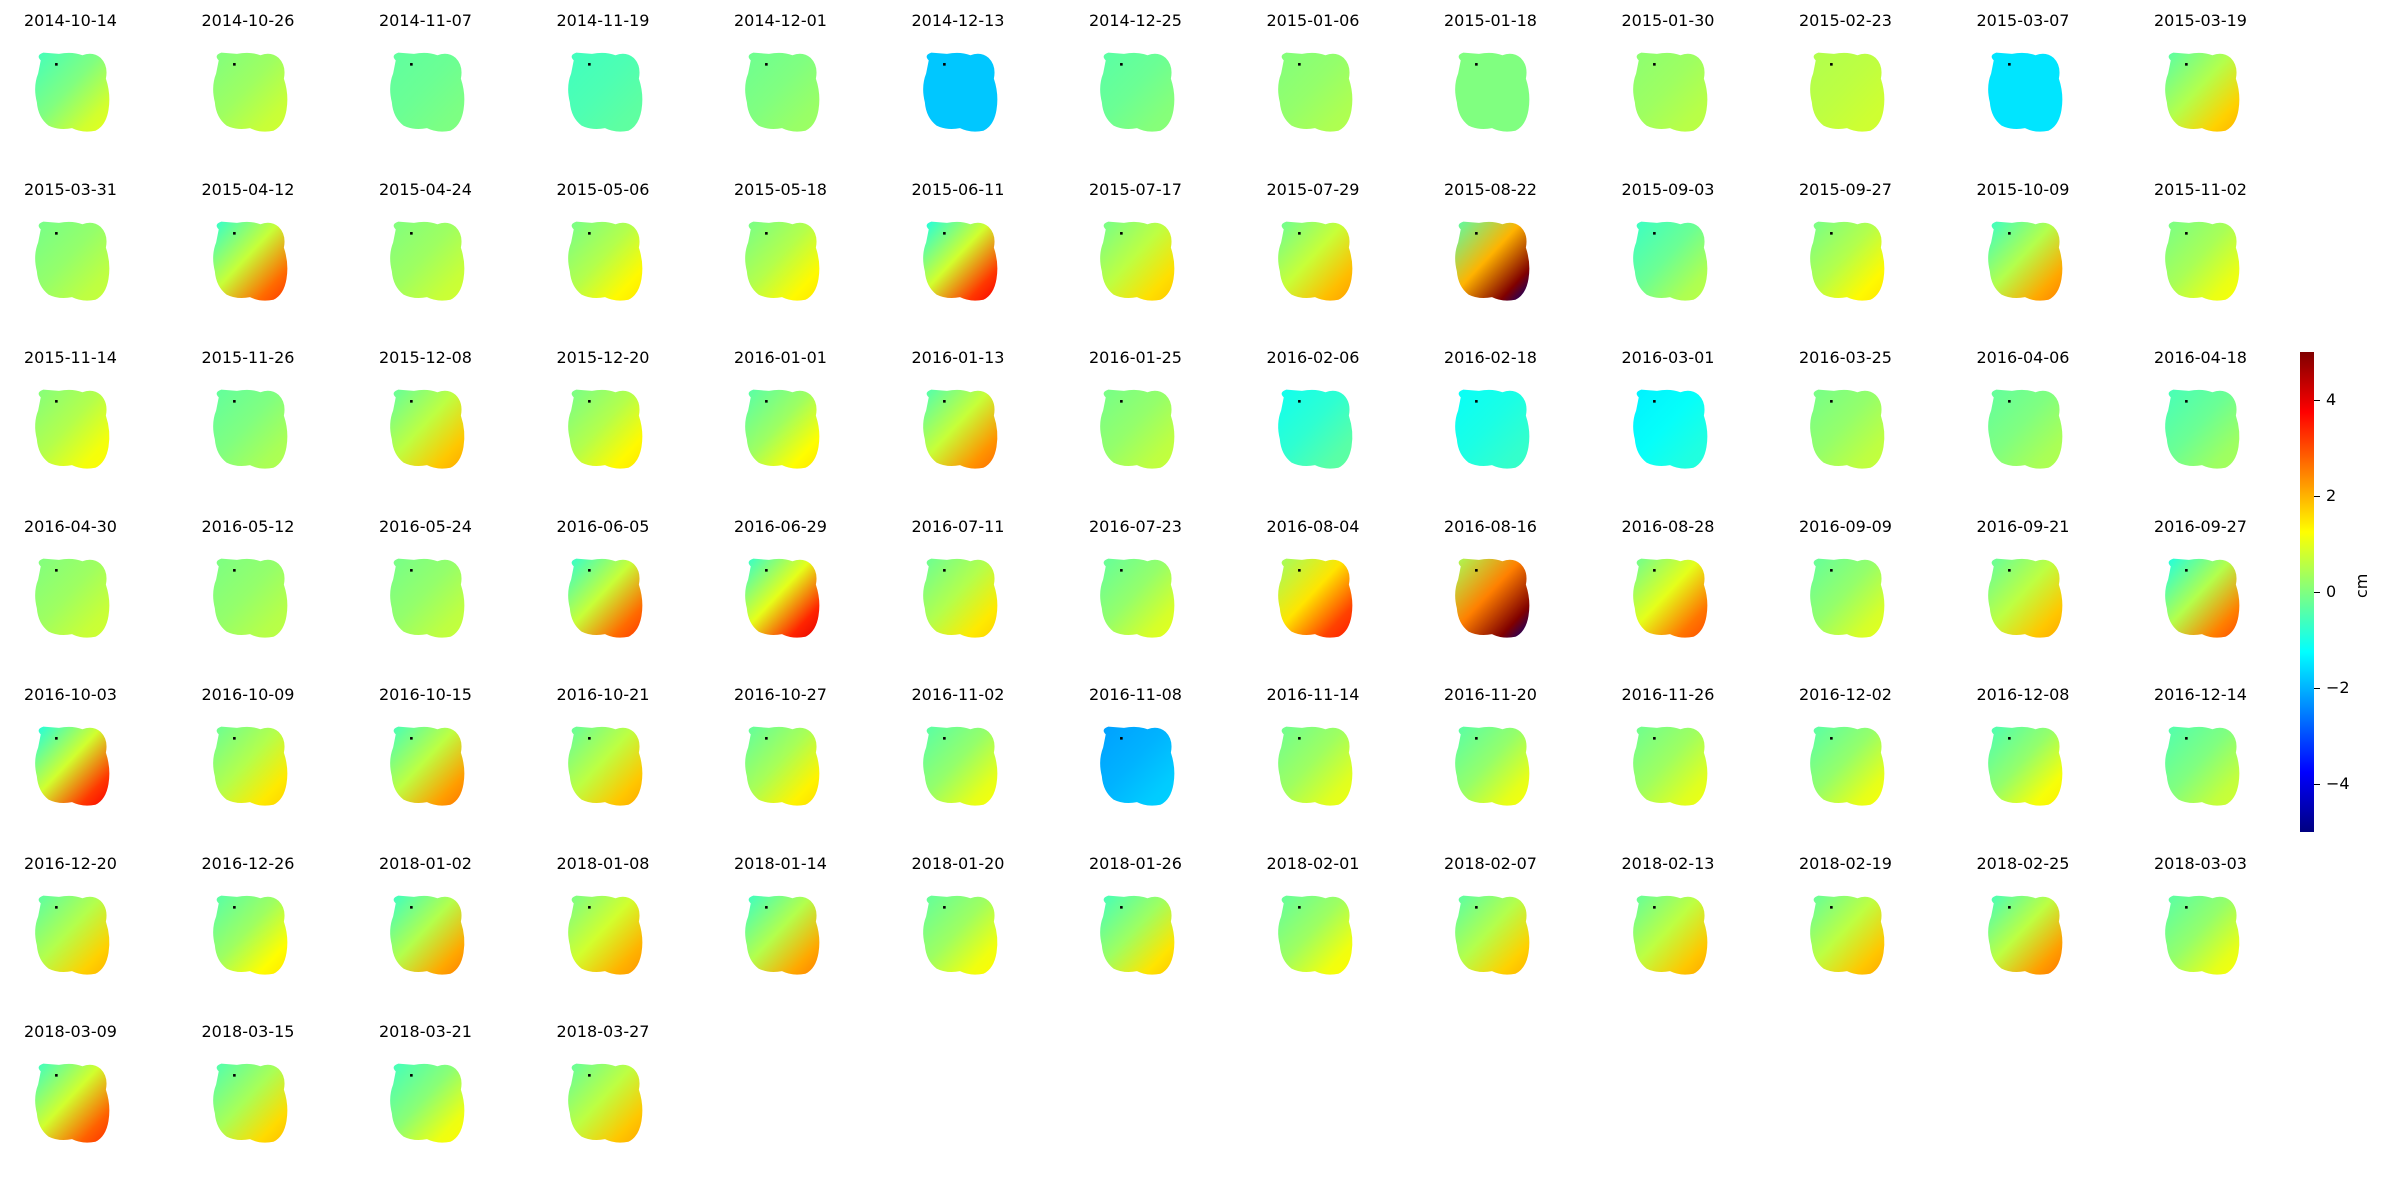  Describe the element at coordinates (958, 357) in the screenshot. I see `panel-date-label: 2016-01-13` at that location.